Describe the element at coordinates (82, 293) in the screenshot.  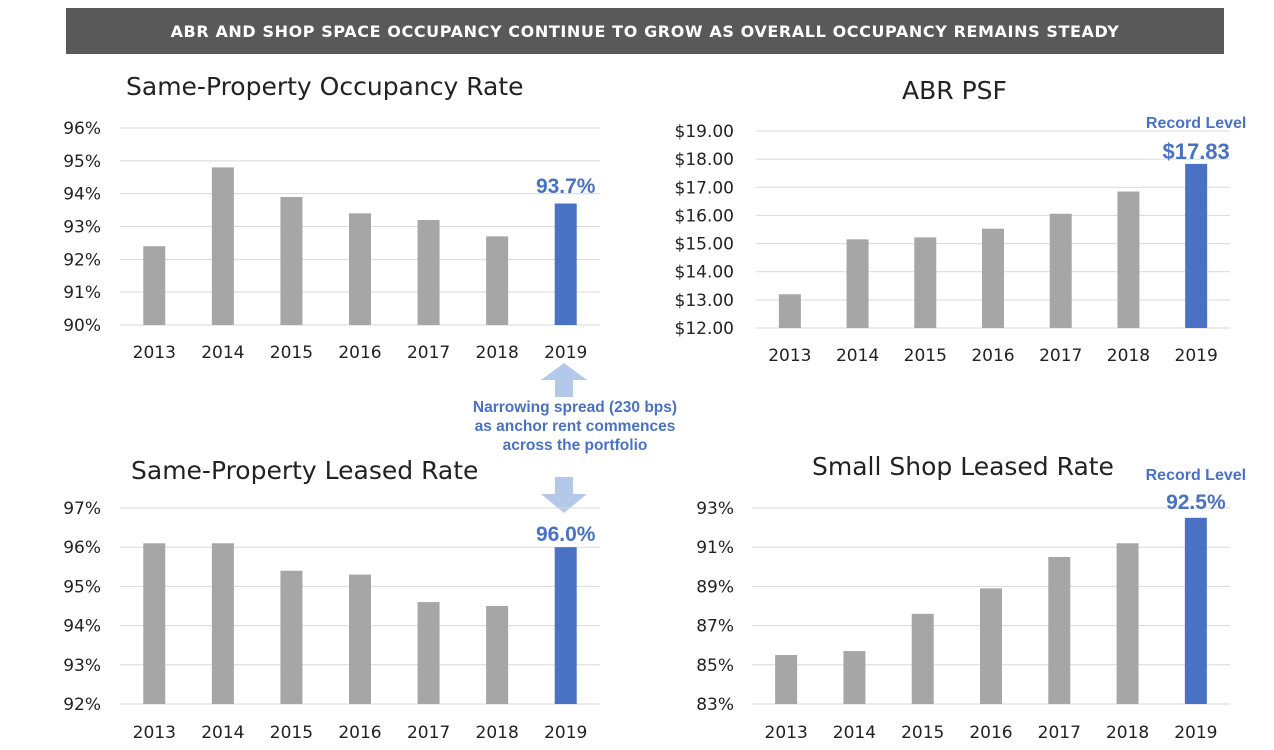
I see `occupancy-y-tick-label: 91%` at that location.